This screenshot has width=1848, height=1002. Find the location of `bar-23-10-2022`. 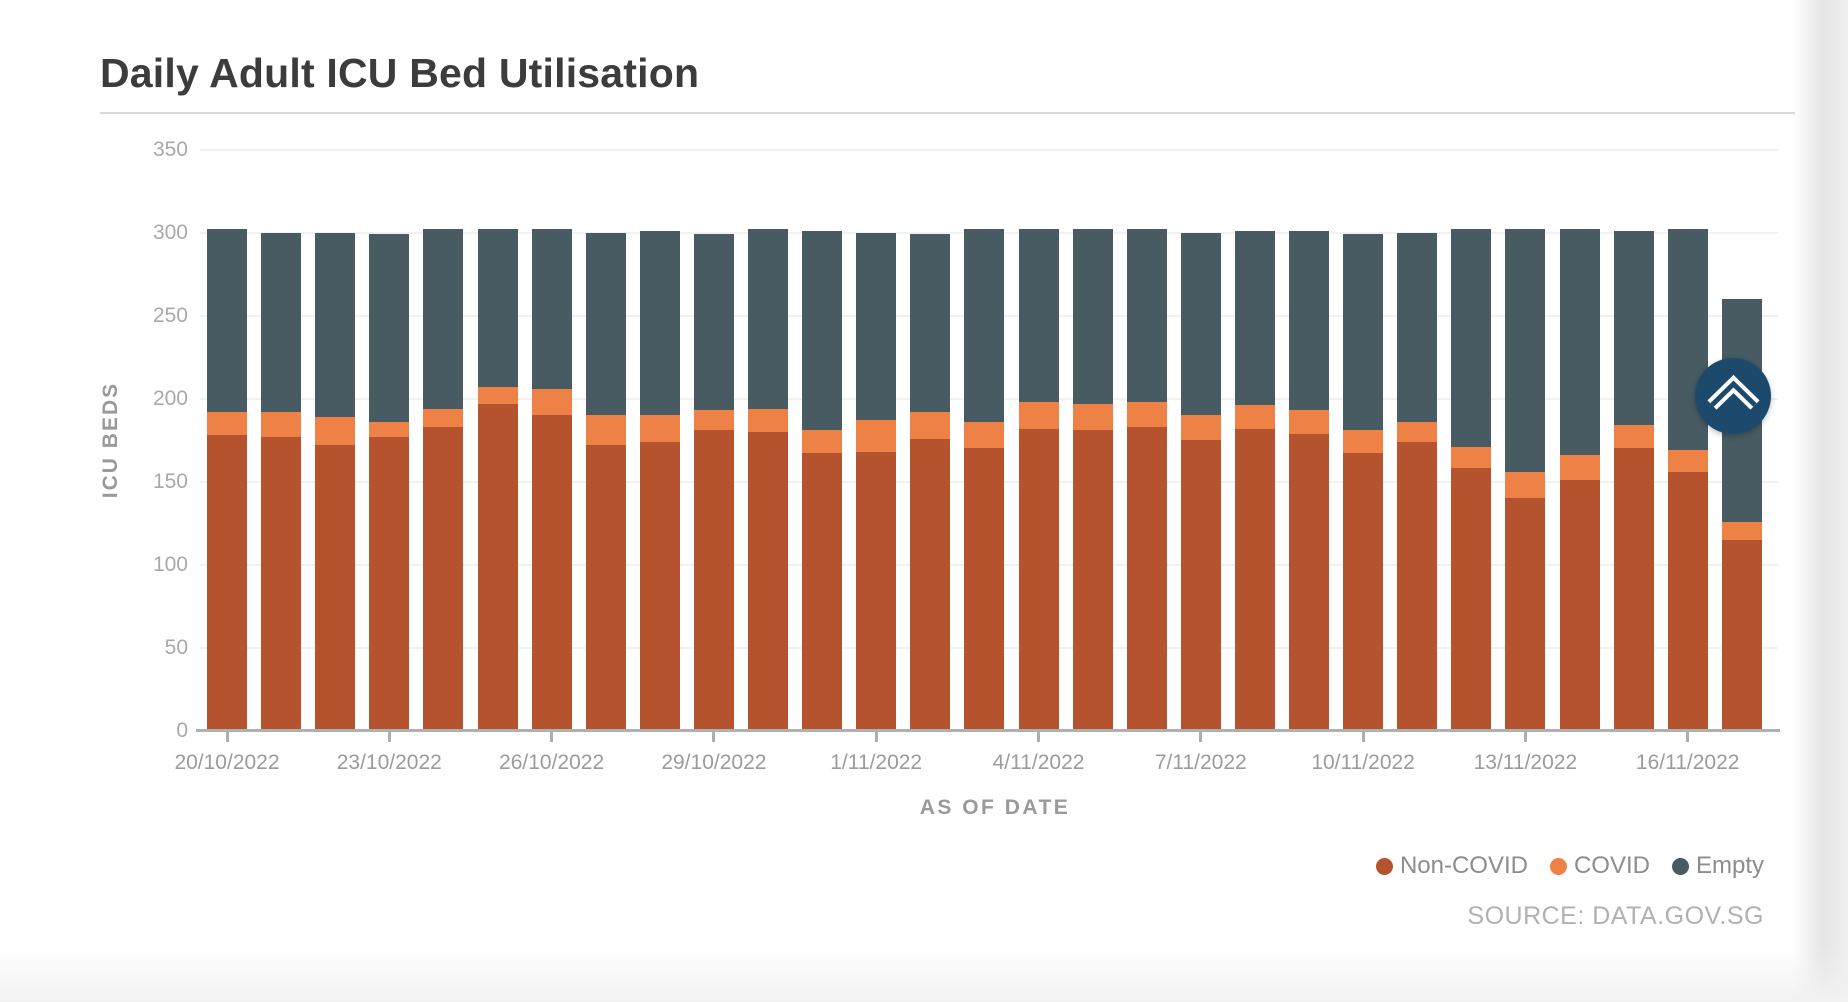

bar-23-10-2022 is located at coordinates (389, 481).